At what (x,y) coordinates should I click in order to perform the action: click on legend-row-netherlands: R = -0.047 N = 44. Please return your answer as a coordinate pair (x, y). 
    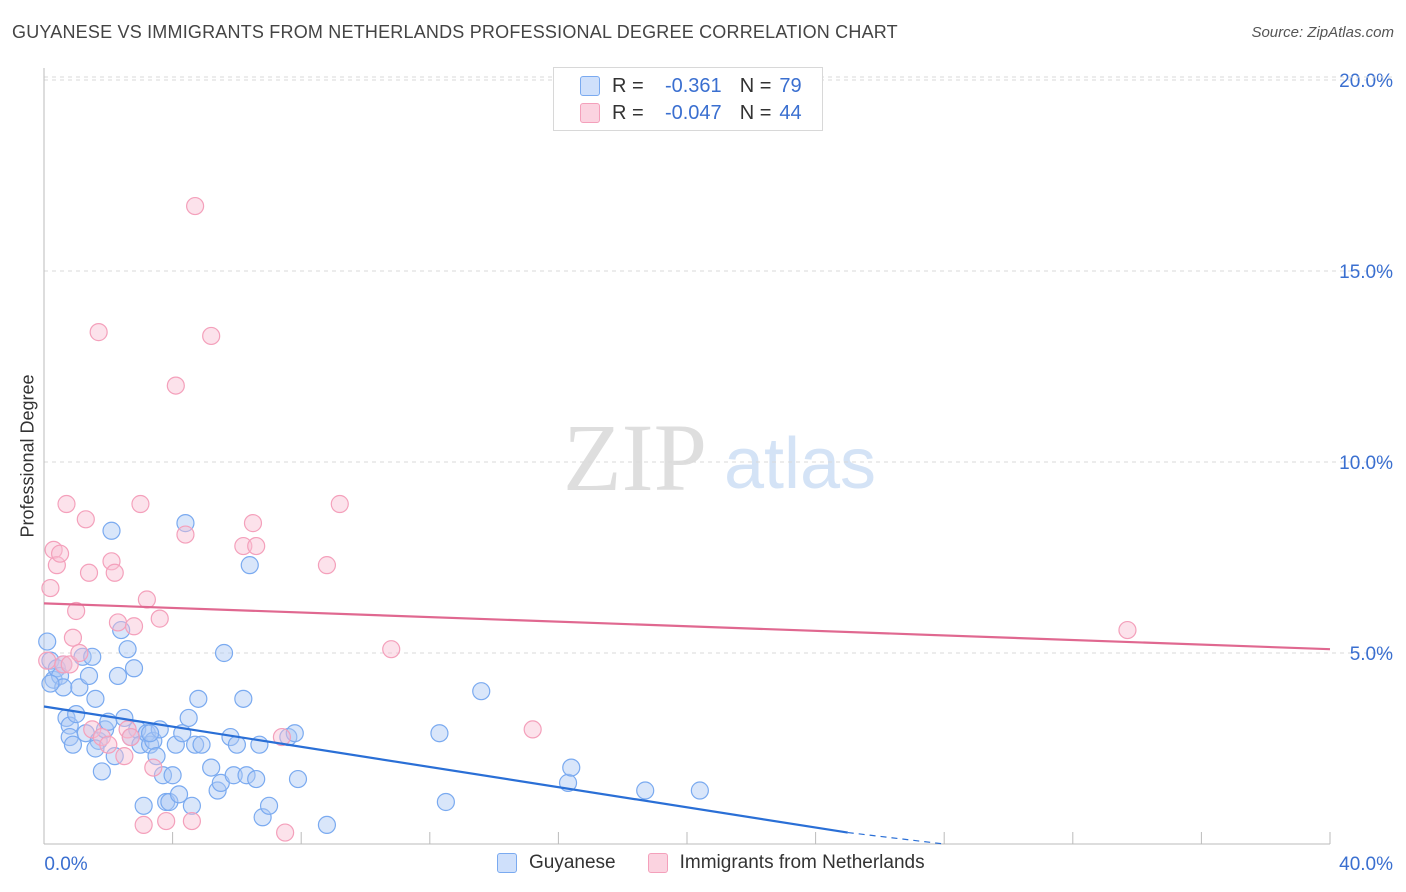
    Looking at the image, I should click on (691, 113).